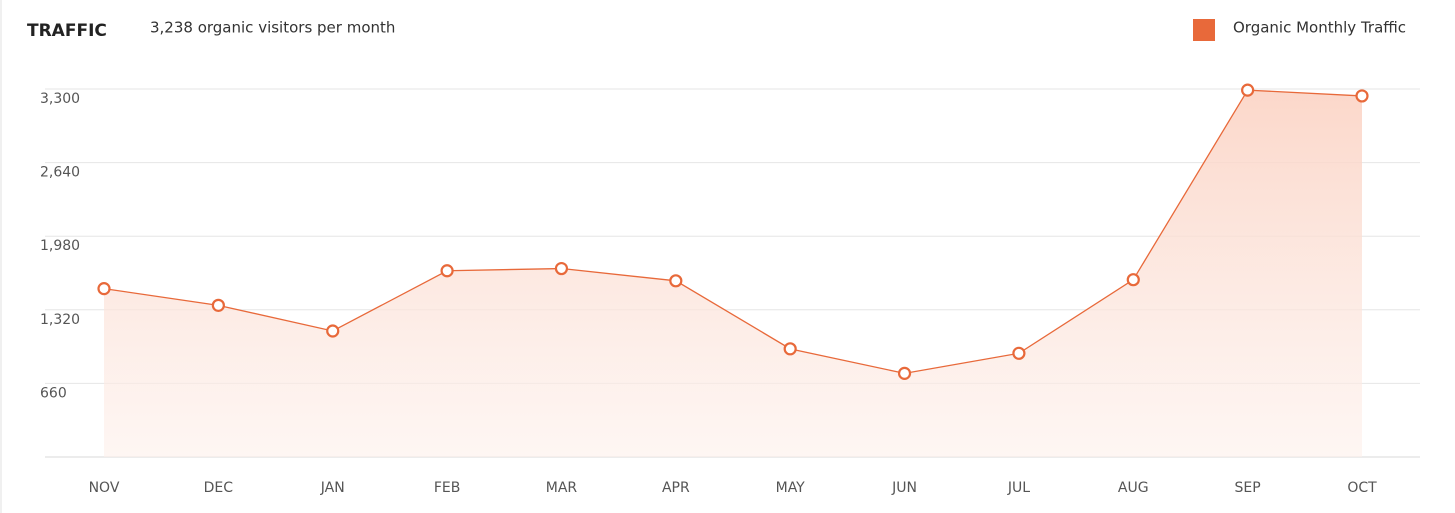  Describe the element at coordinates (1204, 30) in the screenshot. I see `legend-swatch` at that location.